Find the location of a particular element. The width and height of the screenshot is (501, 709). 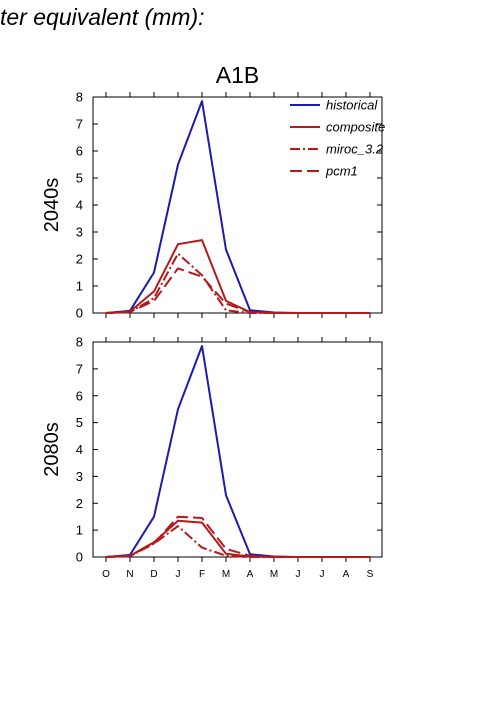

row-label: 2080s is located at coordinates (52, 449).